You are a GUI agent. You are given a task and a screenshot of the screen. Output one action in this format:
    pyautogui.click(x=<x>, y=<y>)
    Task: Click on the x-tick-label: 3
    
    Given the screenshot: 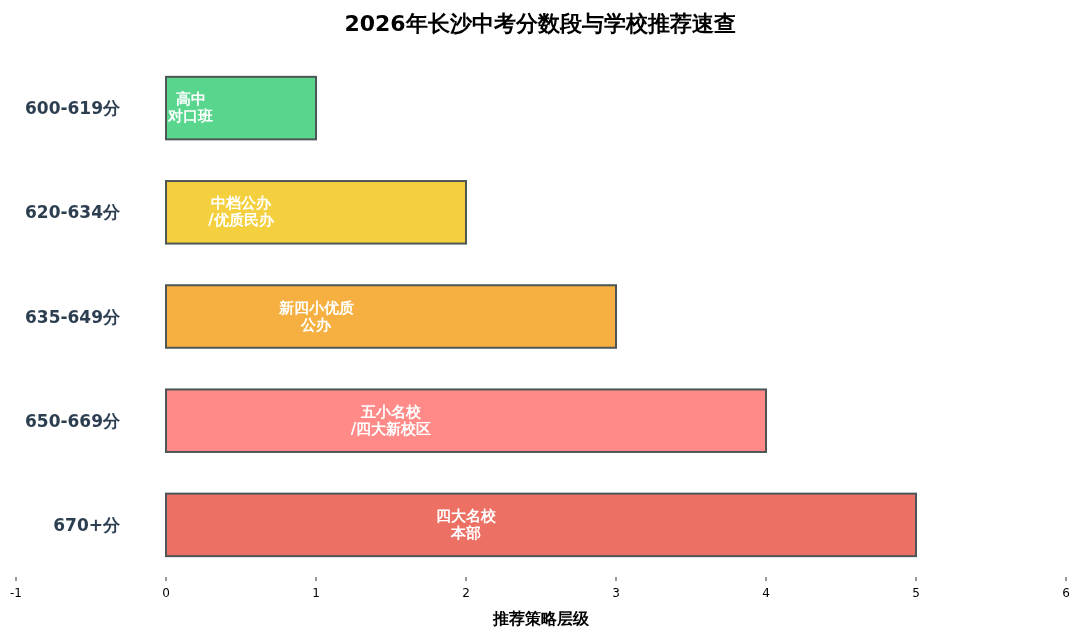 What is the action you would take?
    pyautogui.click(x=616, y=593)
    